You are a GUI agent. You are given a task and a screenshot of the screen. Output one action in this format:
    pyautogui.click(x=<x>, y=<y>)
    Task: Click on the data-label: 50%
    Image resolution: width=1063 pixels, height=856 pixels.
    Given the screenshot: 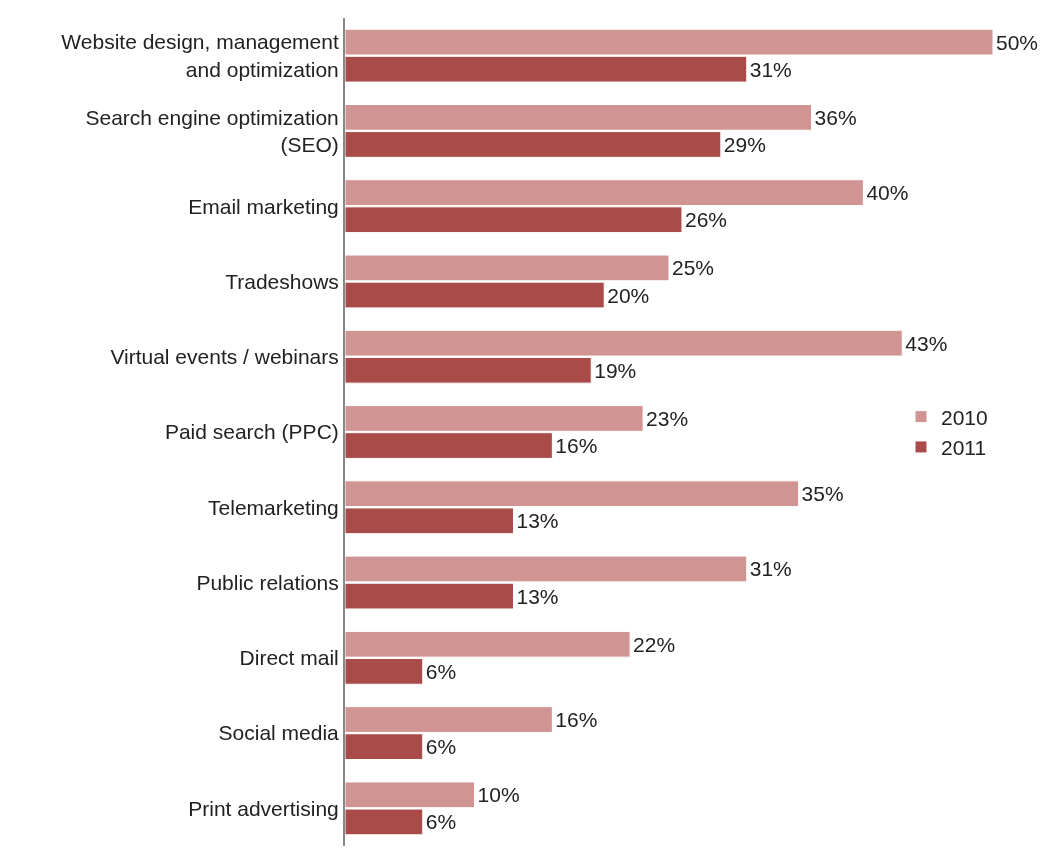 What is the action you would take?
    pyautogui.click(x=1017, y=42)
    